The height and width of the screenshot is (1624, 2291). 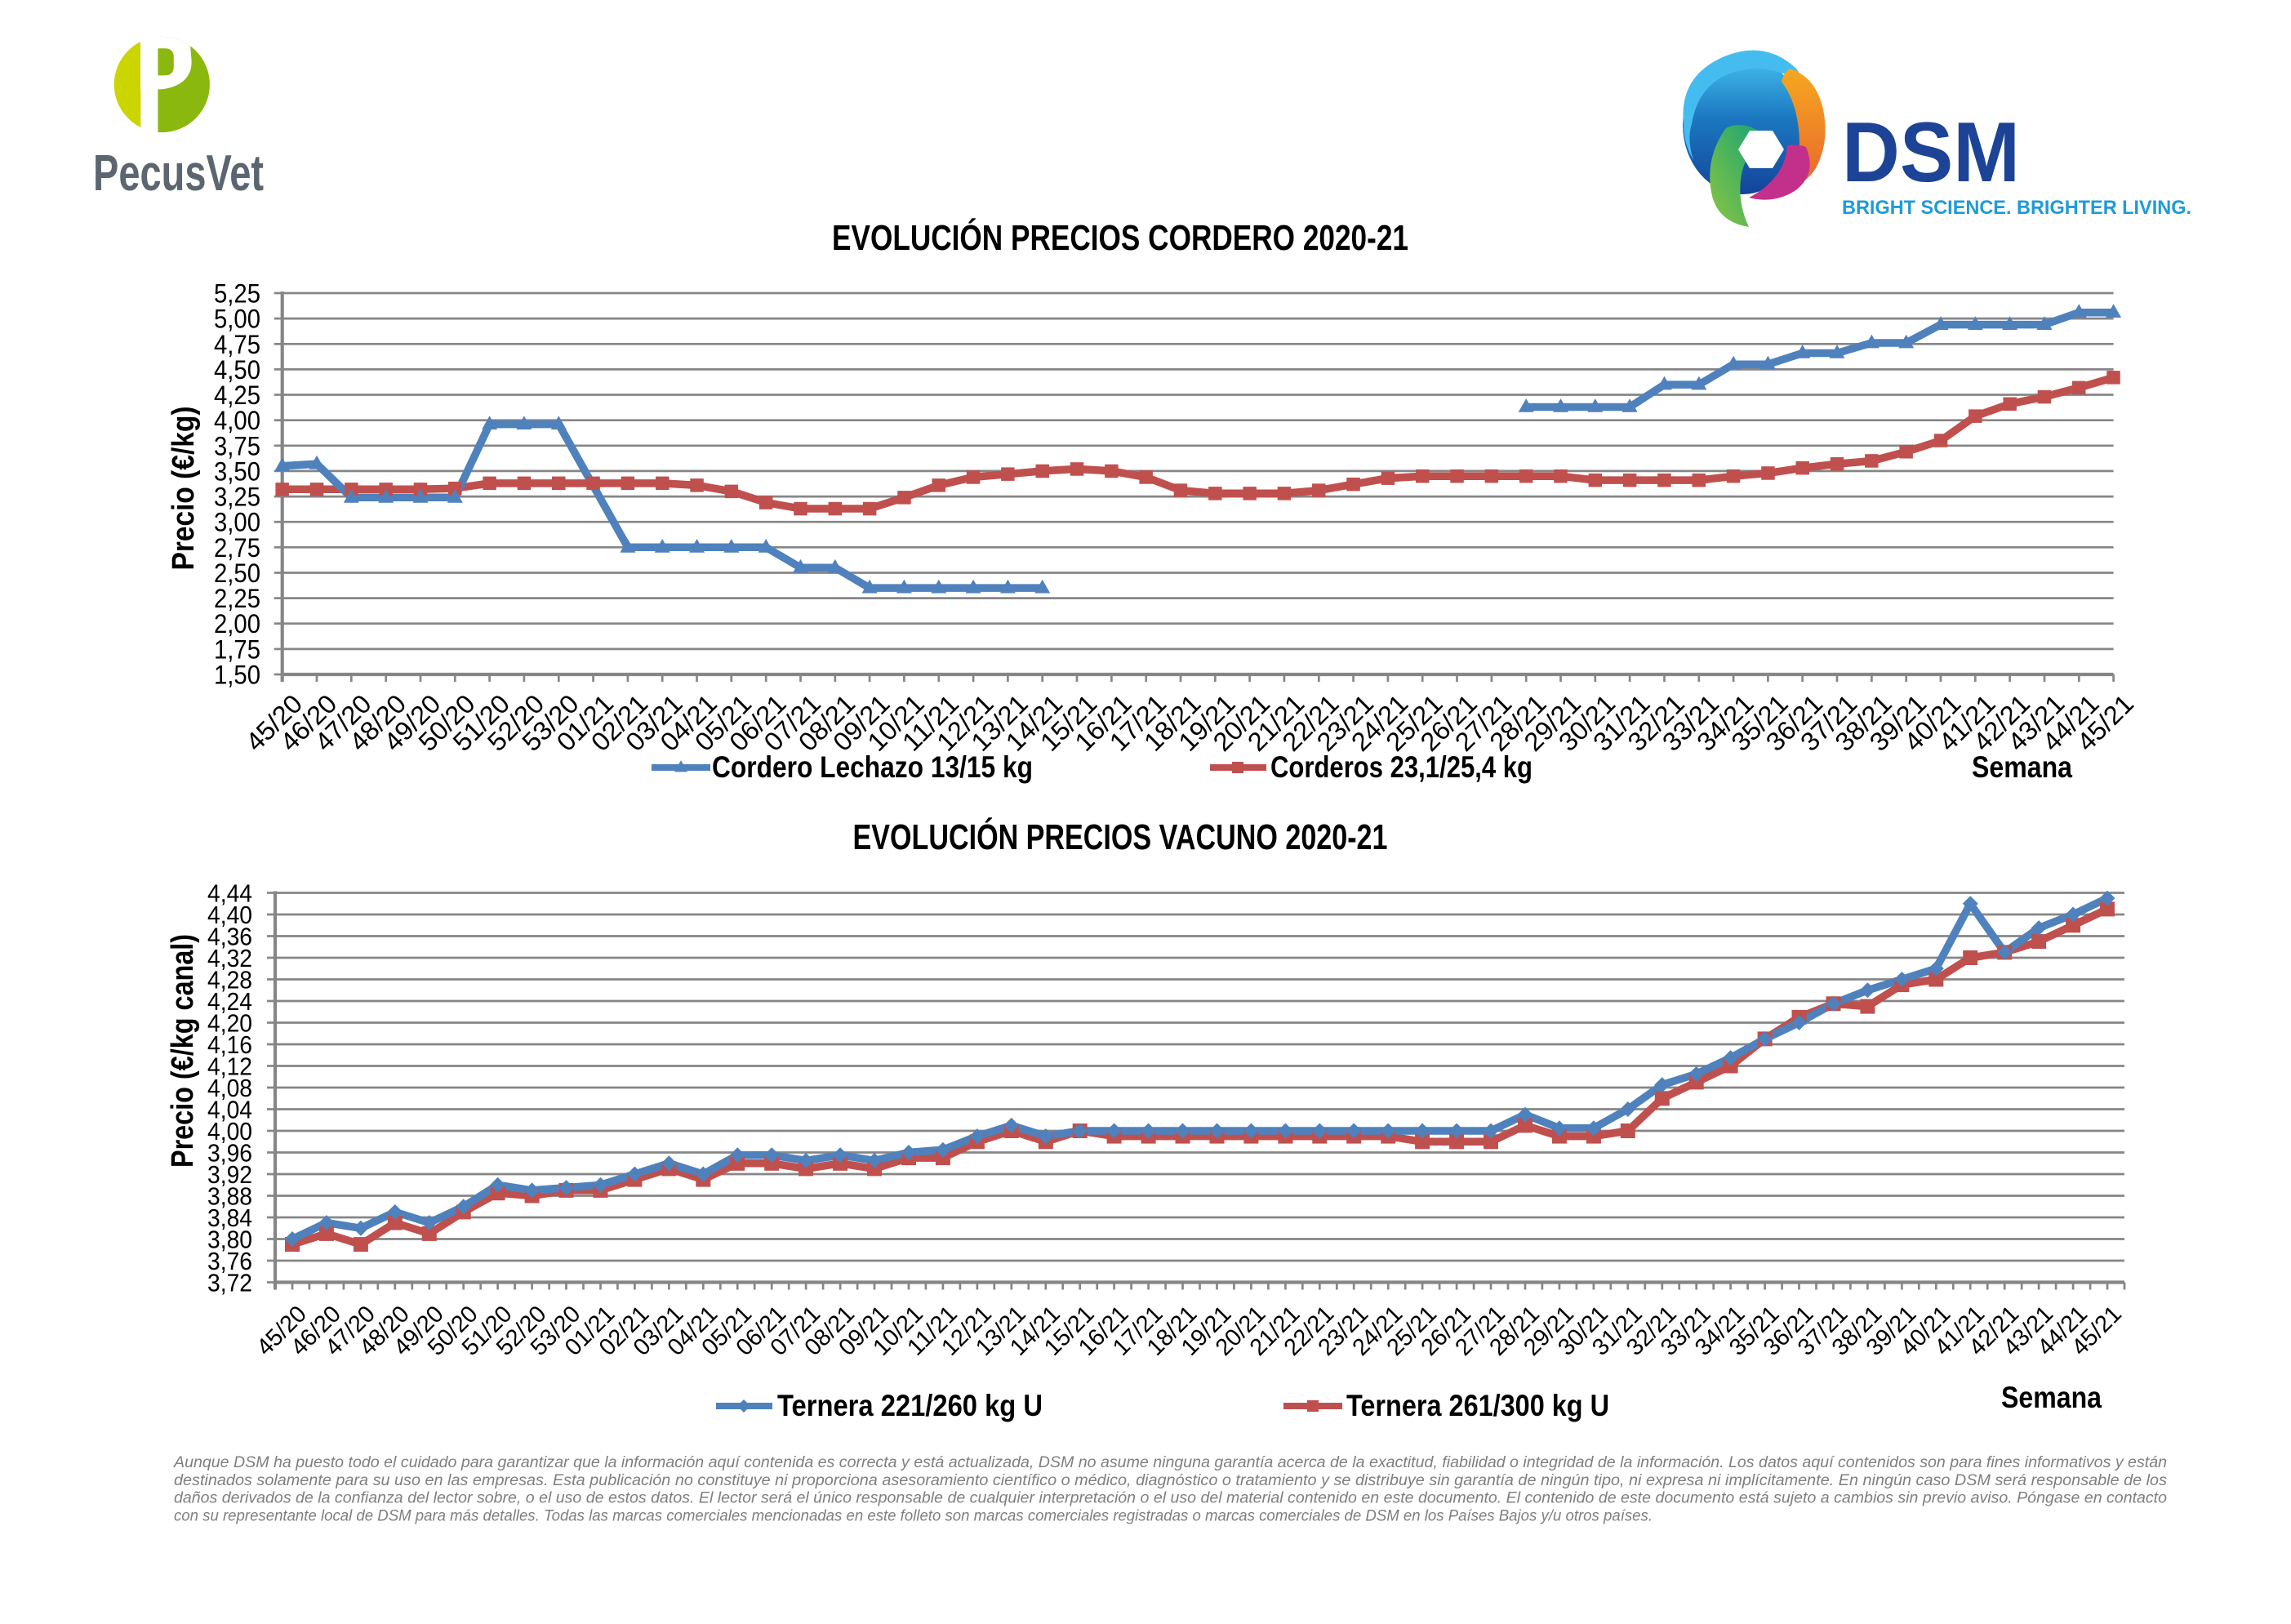 What do you see at coordinates (237, 598) in the screenshot?
I see `svg-text: 2,25` at bounding box center [237, 598].